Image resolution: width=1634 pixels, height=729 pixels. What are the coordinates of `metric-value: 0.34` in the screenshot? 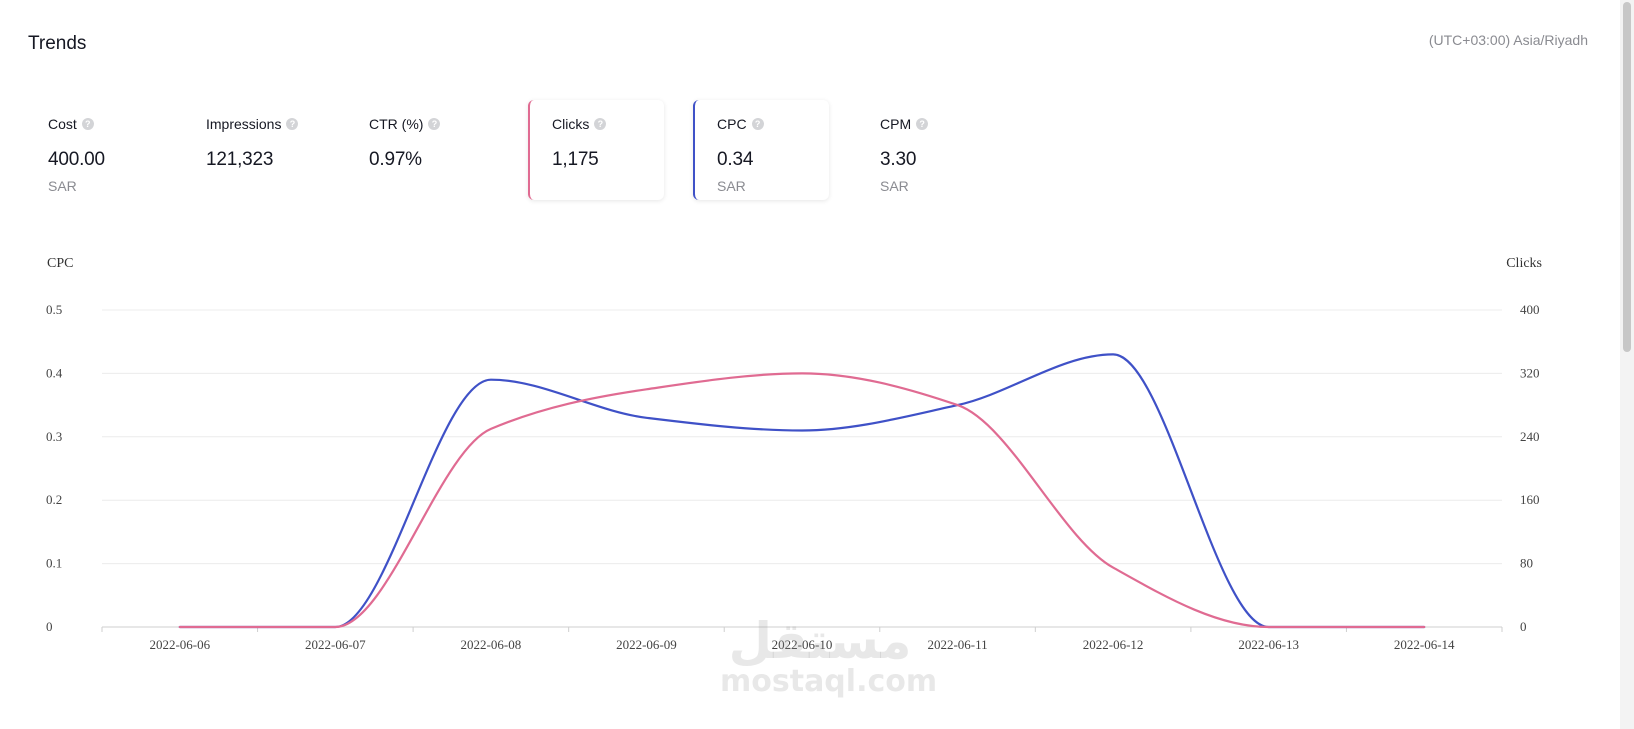 It's located at (735, 159).